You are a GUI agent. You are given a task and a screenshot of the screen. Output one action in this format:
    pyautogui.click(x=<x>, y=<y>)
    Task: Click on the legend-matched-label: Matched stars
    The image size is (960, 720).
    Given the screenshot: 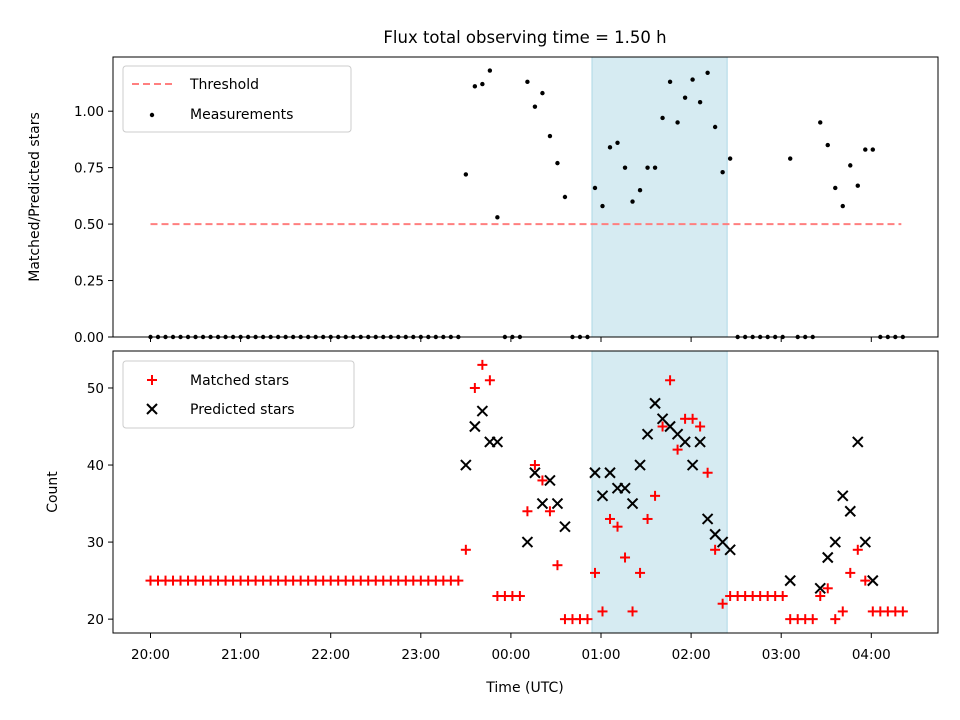 What is the action you would take?
    pyautogui.click(x=239, y=381)
    